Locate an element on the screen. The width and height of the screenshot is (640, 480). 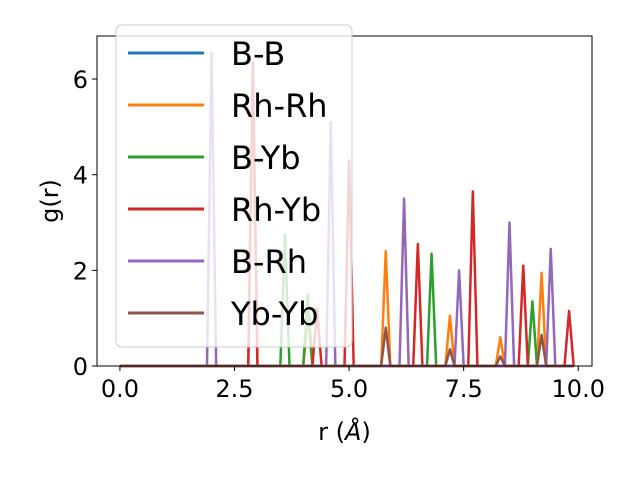
x-tick-label: 0.0 is located at coordinates (120, 389).